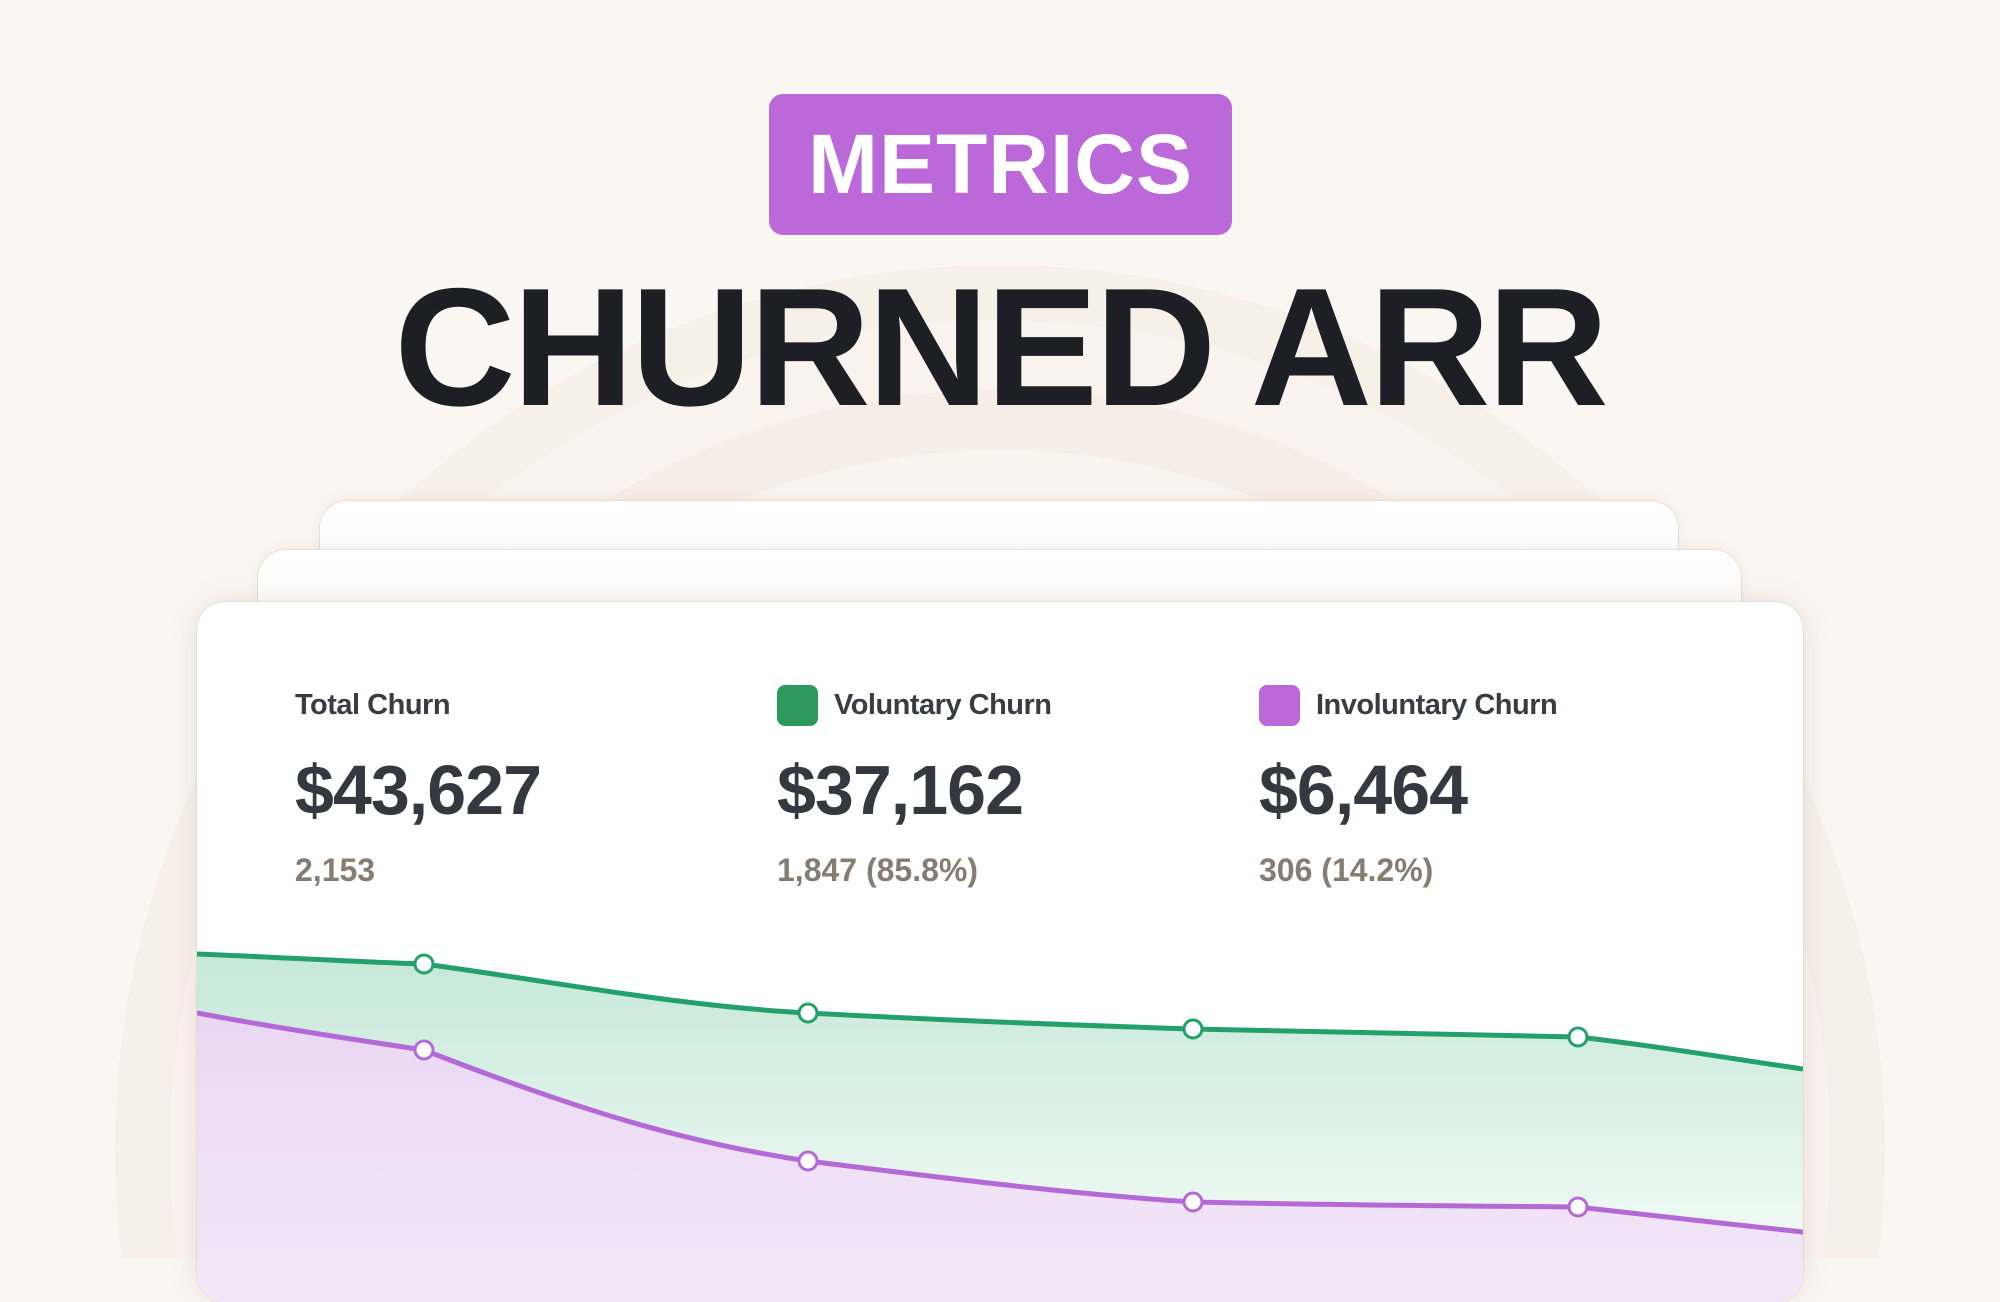 This screenshot has width=2000, height=1302. What do you see at coordinates (418, 790) in the screenshot?
I see `stat-value: $43,627` at bounding box center [418, 790].